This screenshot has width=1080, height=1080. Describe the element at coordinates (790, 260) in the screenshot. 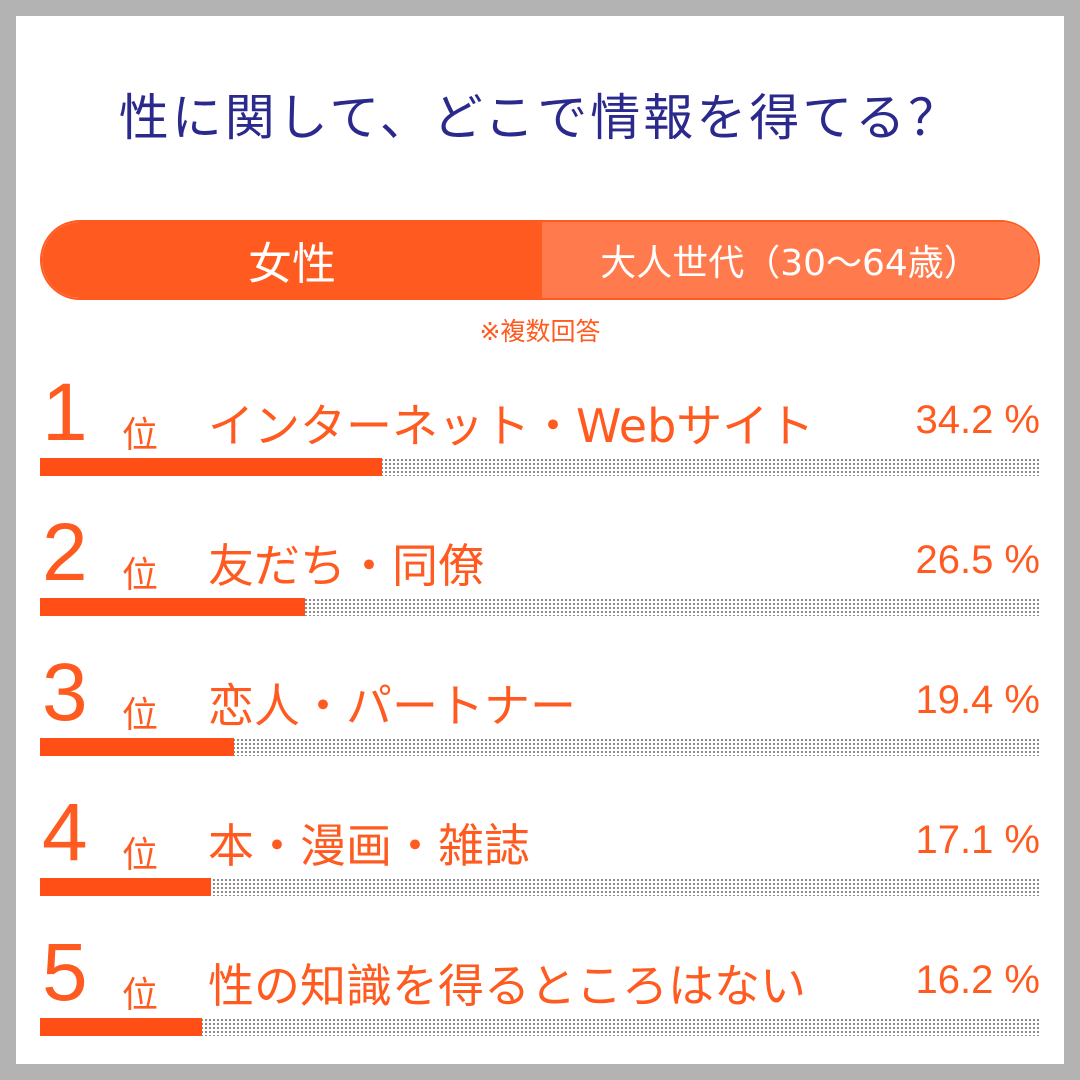

I see `segment-generation: 大人世代（30〜64歳）` at that location.